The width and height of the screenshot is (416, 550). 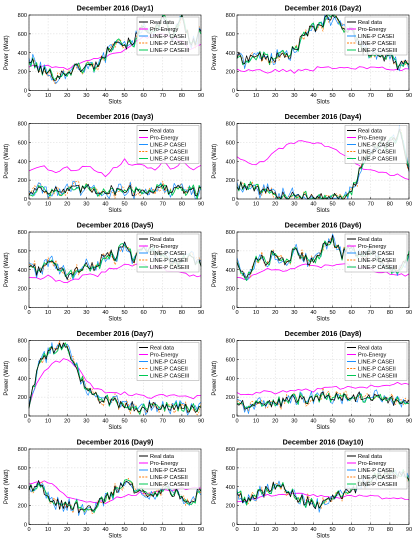 I want to click on chart-title: December 2016 (Day7), so click(x=115, y=333).